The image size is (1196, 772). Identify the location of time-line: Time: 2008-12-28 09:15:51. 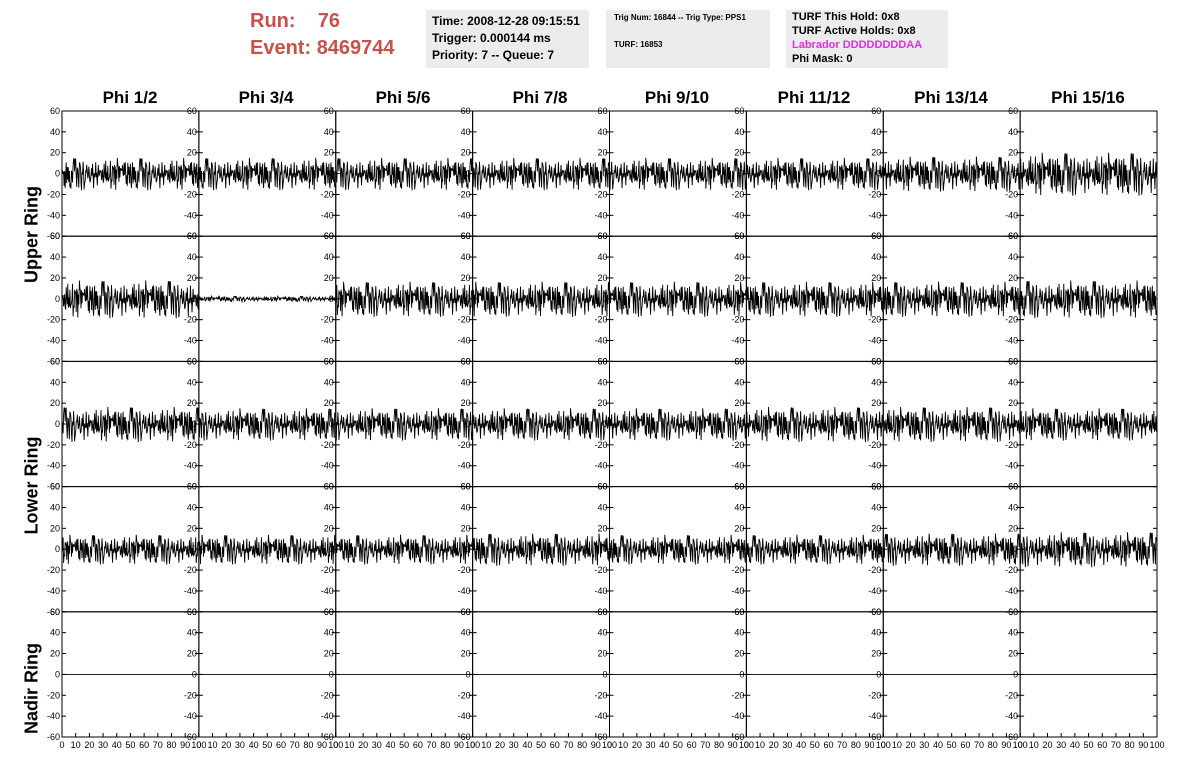
(506, 21).